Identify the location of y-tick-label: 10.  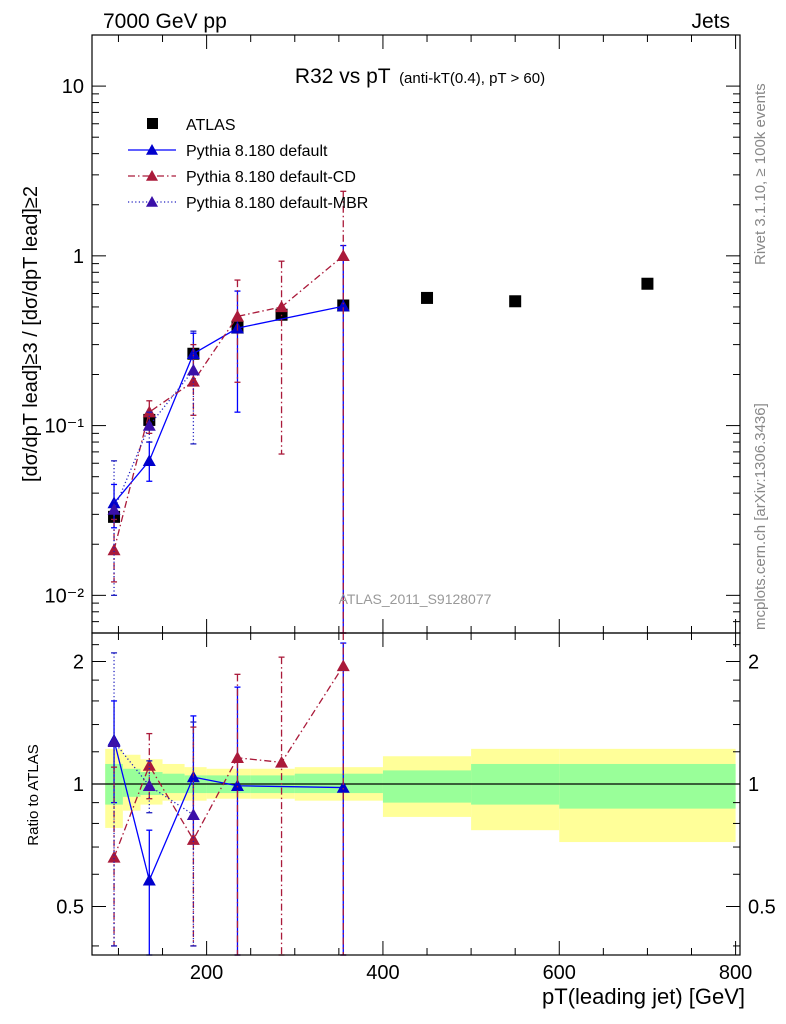
(73, 87).